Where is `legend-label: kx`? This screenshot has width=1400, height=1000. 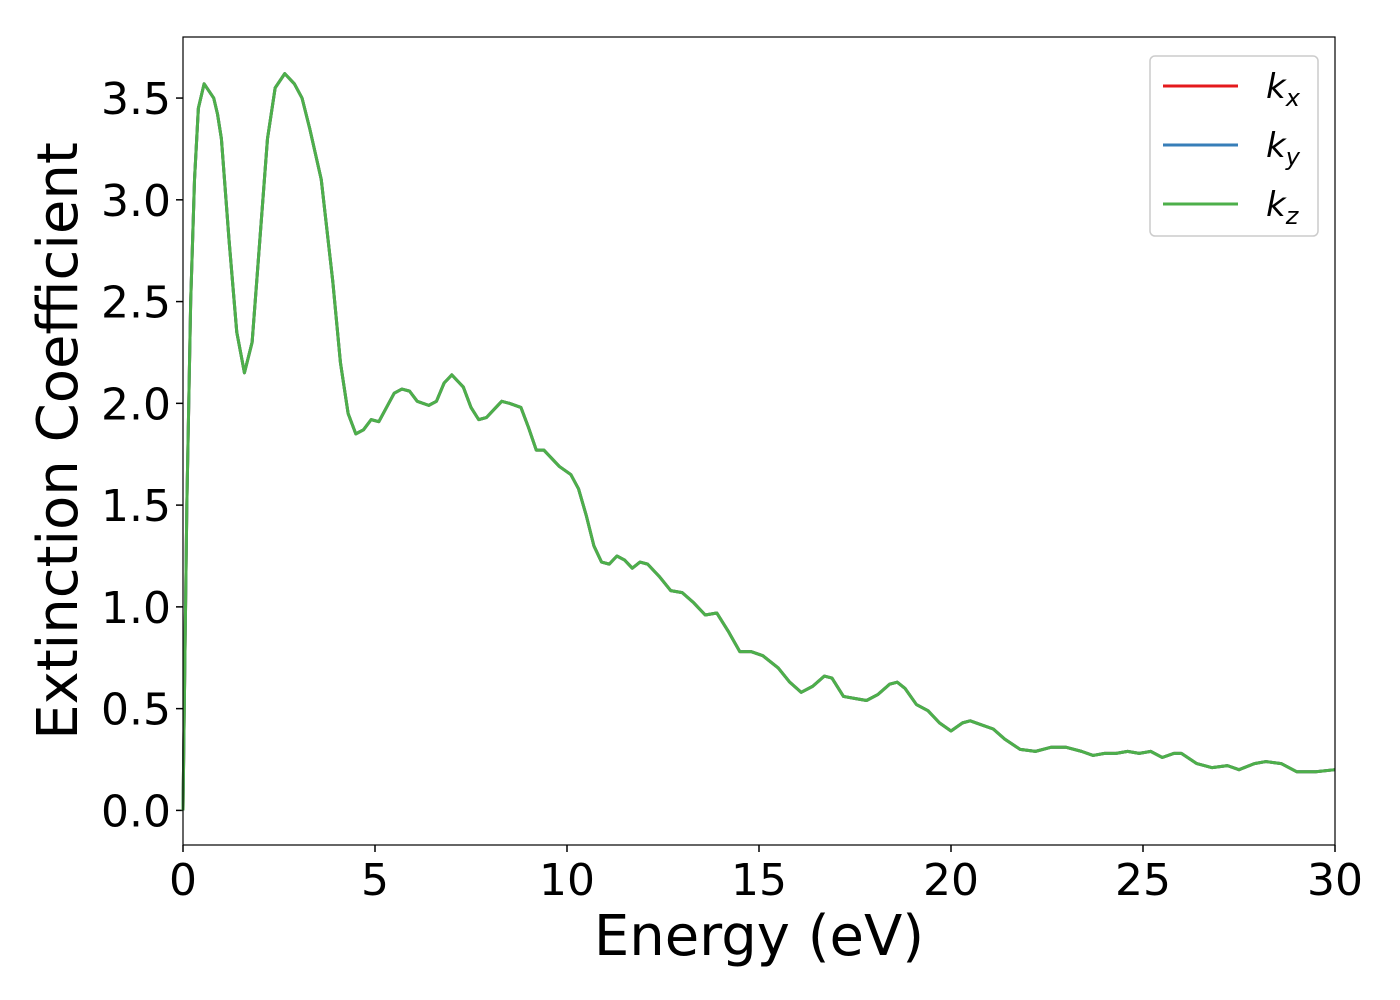
legend-label: kx is located at coordinates (1283, 89).